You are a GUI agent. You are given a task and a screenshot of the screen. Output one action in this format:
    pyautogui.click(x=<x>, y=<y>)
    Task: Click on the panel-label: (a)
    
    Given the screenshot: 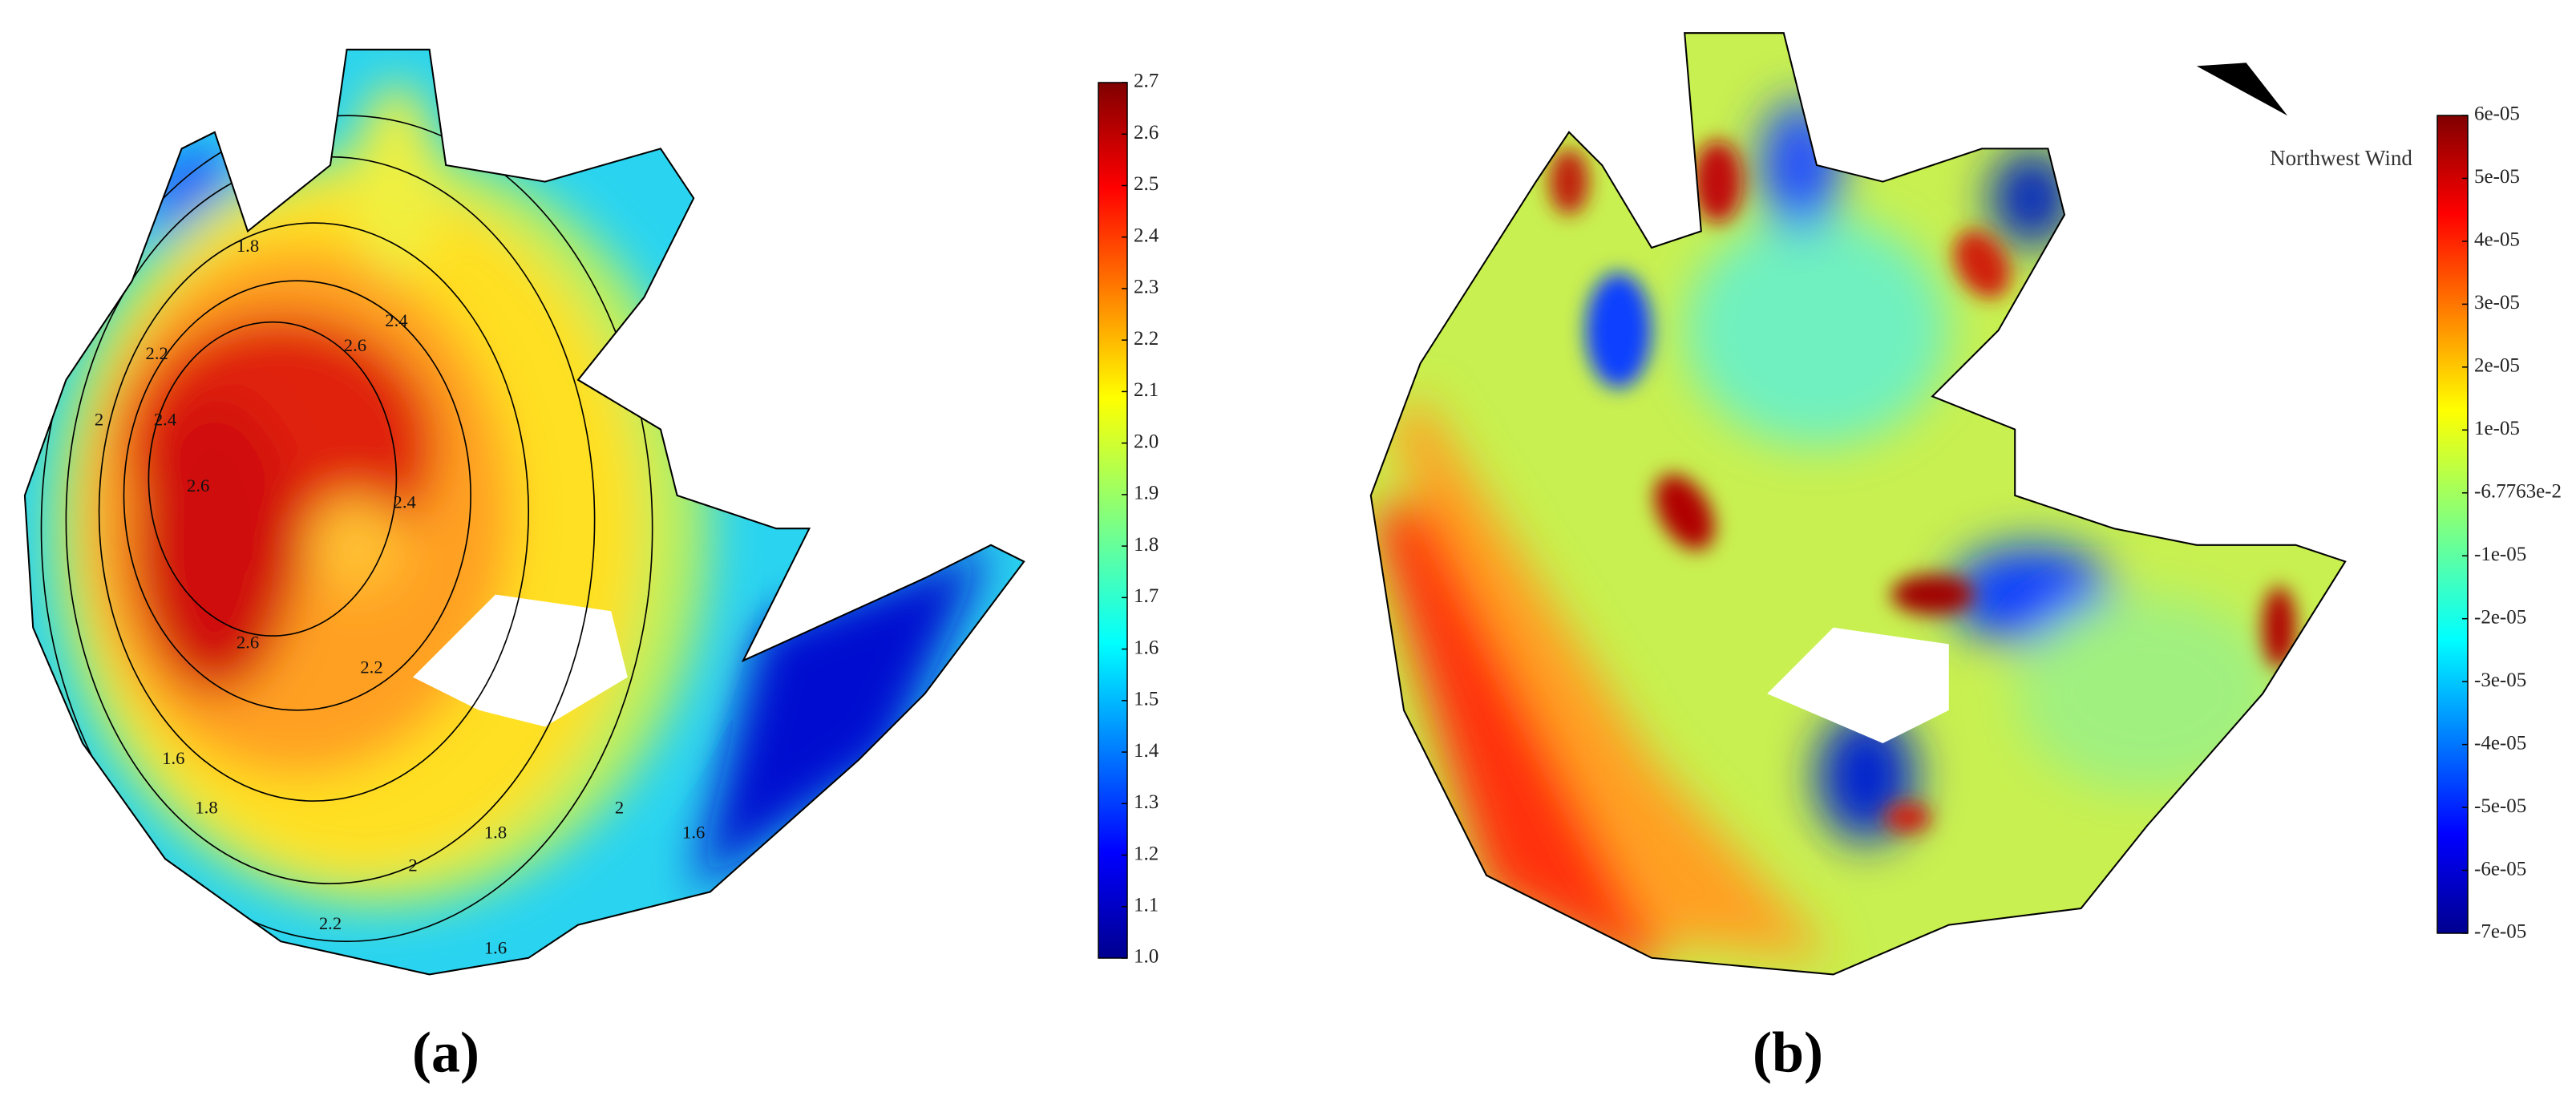 What is the action you would take?
    pyautogui.click(x=445, y=1053)
    